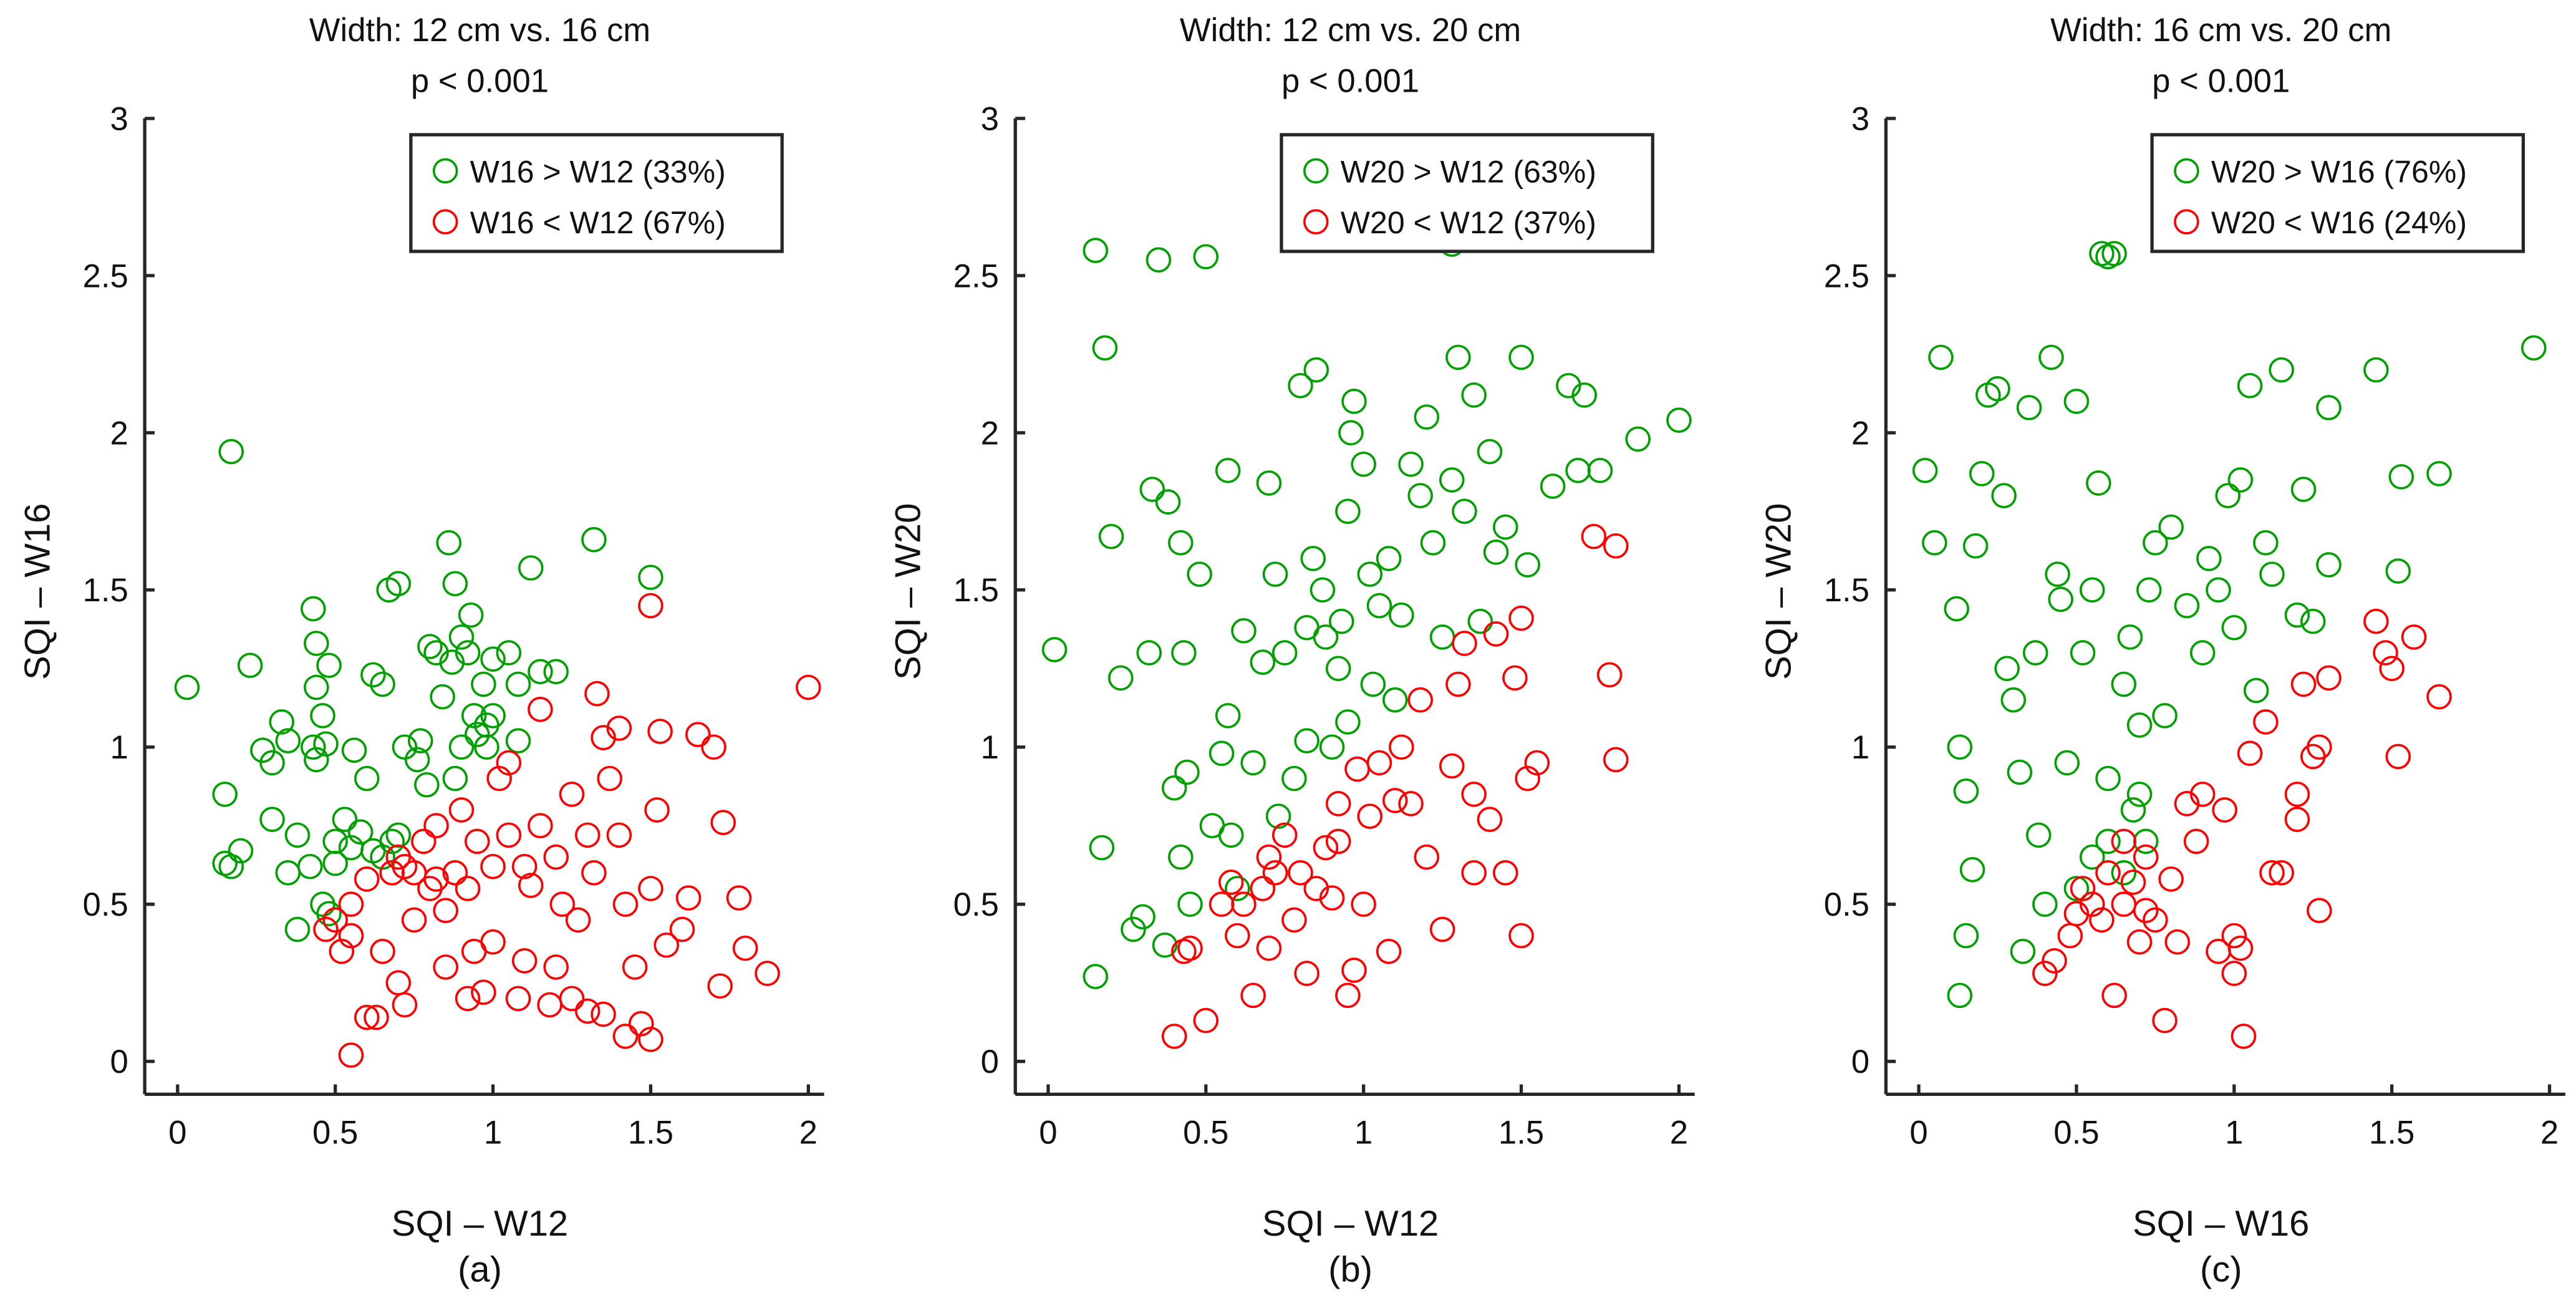 Image resolution: width=2576 pixels, height=1298 pixels. What do you see at coordinates (2076, 1132) in the screenshot?
I see `x-tick-label: 0.5` at bounding box center [2076, 1132].